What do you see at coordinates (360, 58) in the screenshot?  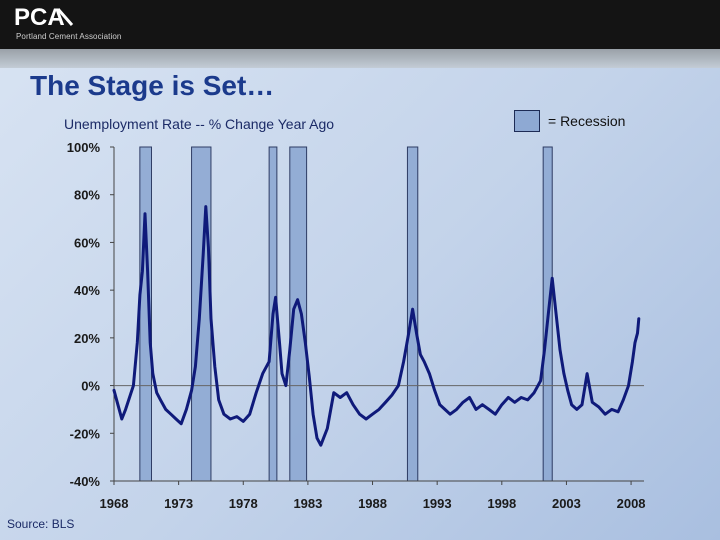 I see `header-band` at bounding box center [360, 58].